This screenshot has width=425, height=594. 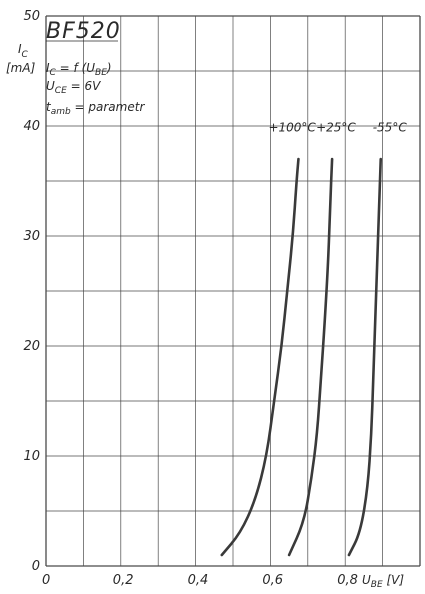 What do you see at coordinates (292, 128) in the screenshot?
I see `series-label: +100°C` at bounding box center [292, 128].